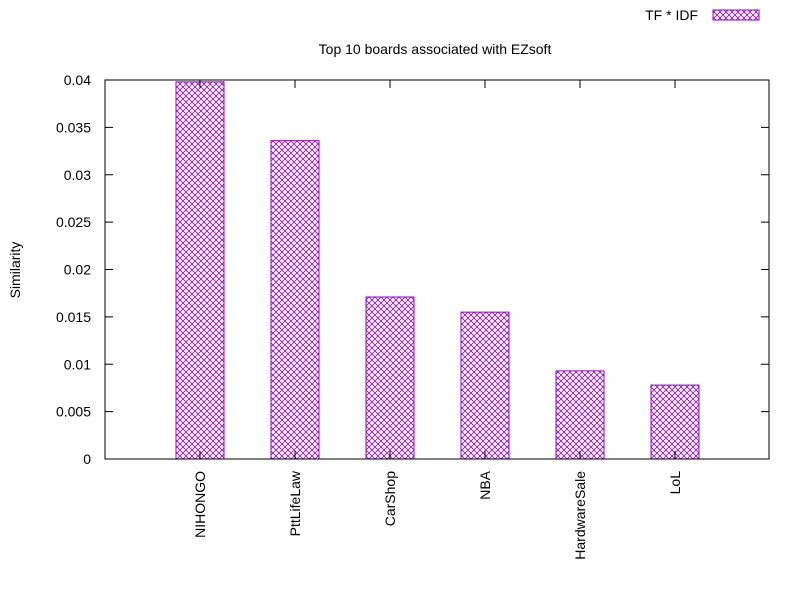  I want to click on y-tick-label: 0.015, so click(73, 317).